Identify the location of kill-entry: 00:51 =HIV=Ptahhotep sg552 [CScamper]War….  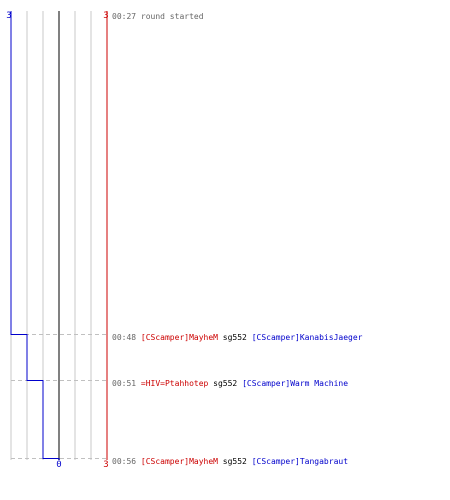
(230, 383).